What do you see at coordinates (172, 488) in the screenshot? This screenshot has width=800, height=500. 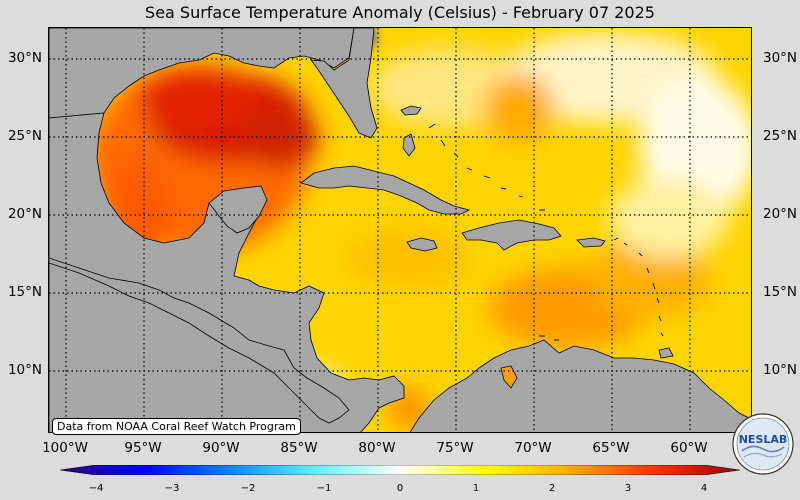 I see `colorbar-tick-label: −3` at bounding box center [172, 488].